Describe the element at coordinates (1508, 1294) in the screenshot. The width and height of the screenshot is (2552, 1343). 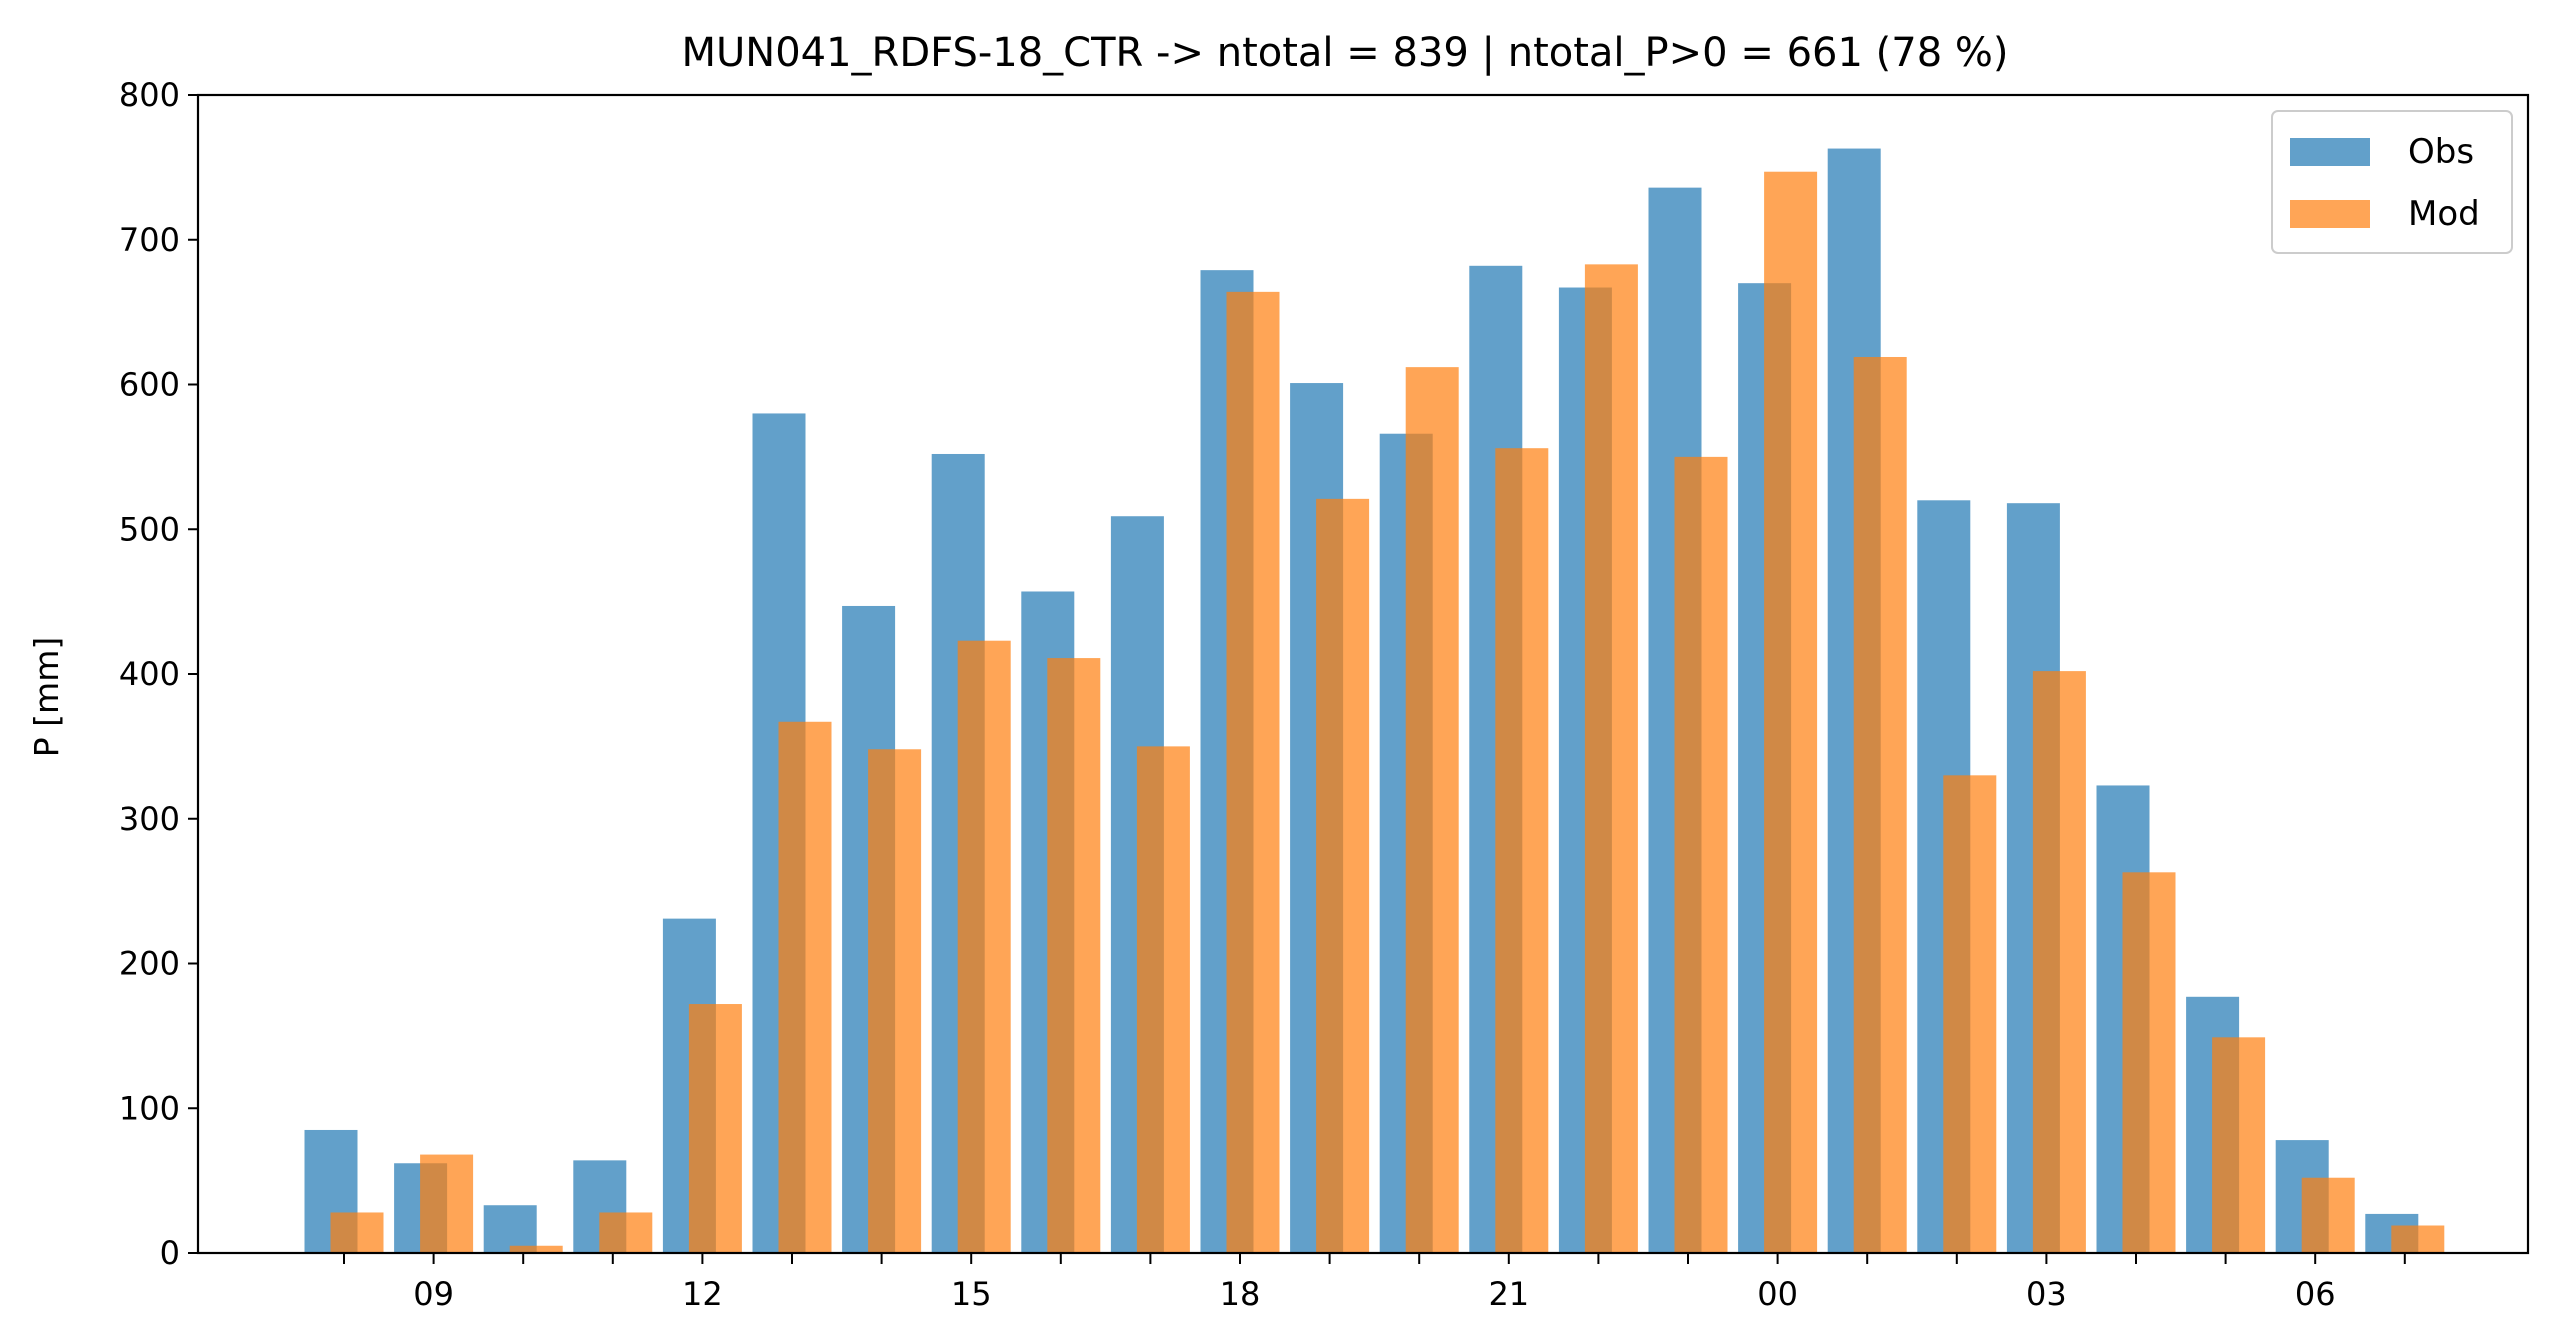
I see `x-tick-label-21: 21` at that location.